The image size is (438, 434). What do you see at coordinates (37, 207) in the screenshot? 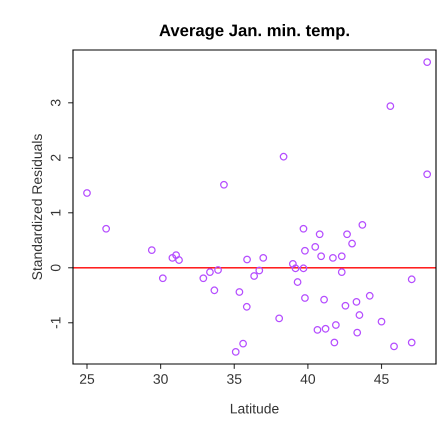
I see `y-axis-title: Standardized Residuals` at bounding box center [37, 207].